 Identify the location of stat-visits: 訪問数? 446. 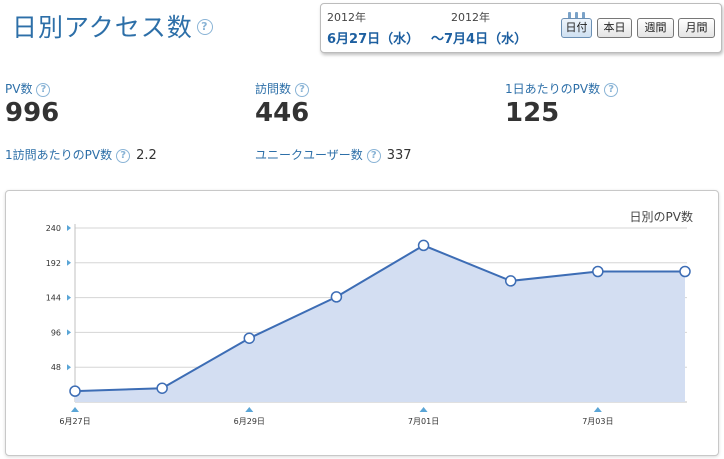
(282, 103).